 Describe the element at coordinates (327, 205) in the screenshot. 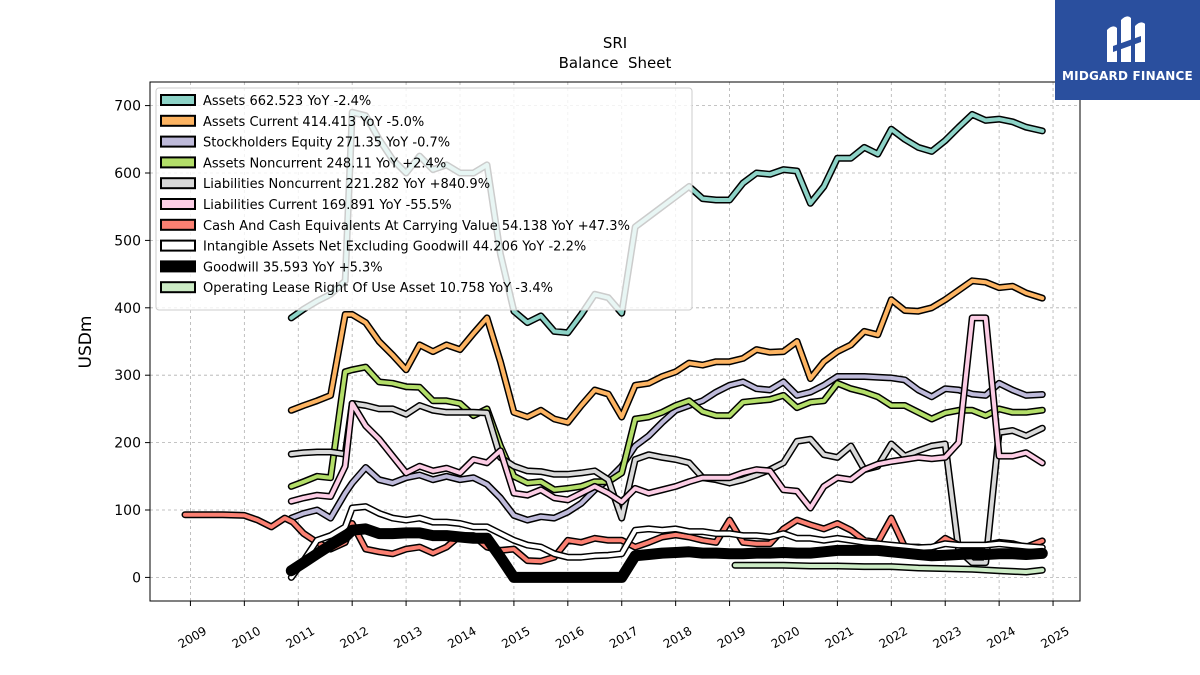

I see `legend-label: Liabilities Current 169.891 YoY -55.5%` at that location.